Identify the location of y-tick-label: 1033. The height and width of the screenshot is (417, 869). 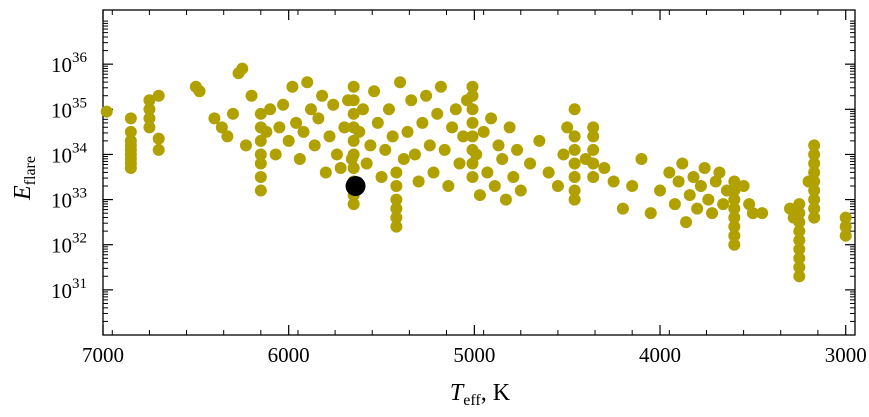
(69, 199).